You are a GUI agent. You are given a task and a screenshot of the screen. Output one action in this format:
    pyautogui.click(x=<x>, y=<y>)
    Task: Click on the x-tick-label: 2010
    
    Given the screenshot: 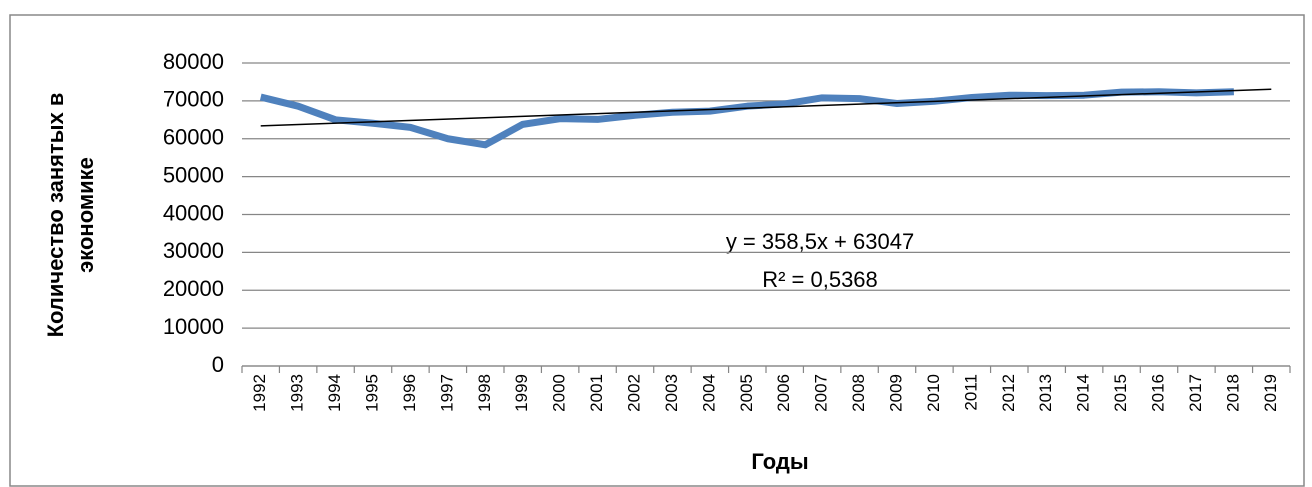 What is the action you would take?
    pyautogui.click(x=933, y=393)
    